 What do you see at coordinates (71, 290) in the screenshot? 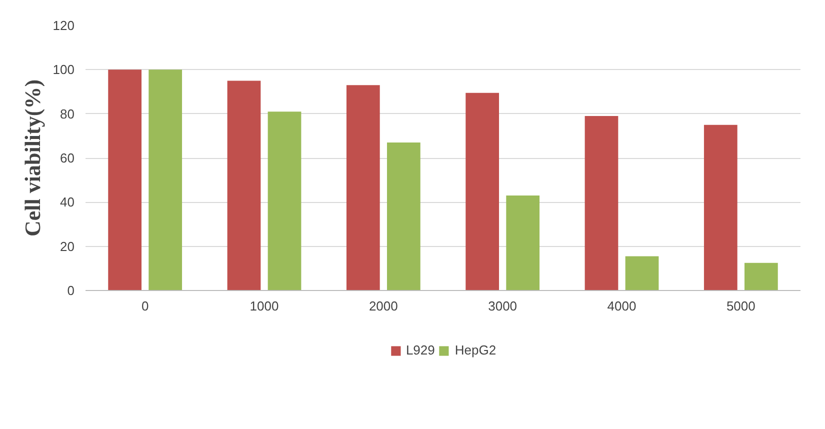
I see `y-tick-label: 0` at bounding box center [71, 290].